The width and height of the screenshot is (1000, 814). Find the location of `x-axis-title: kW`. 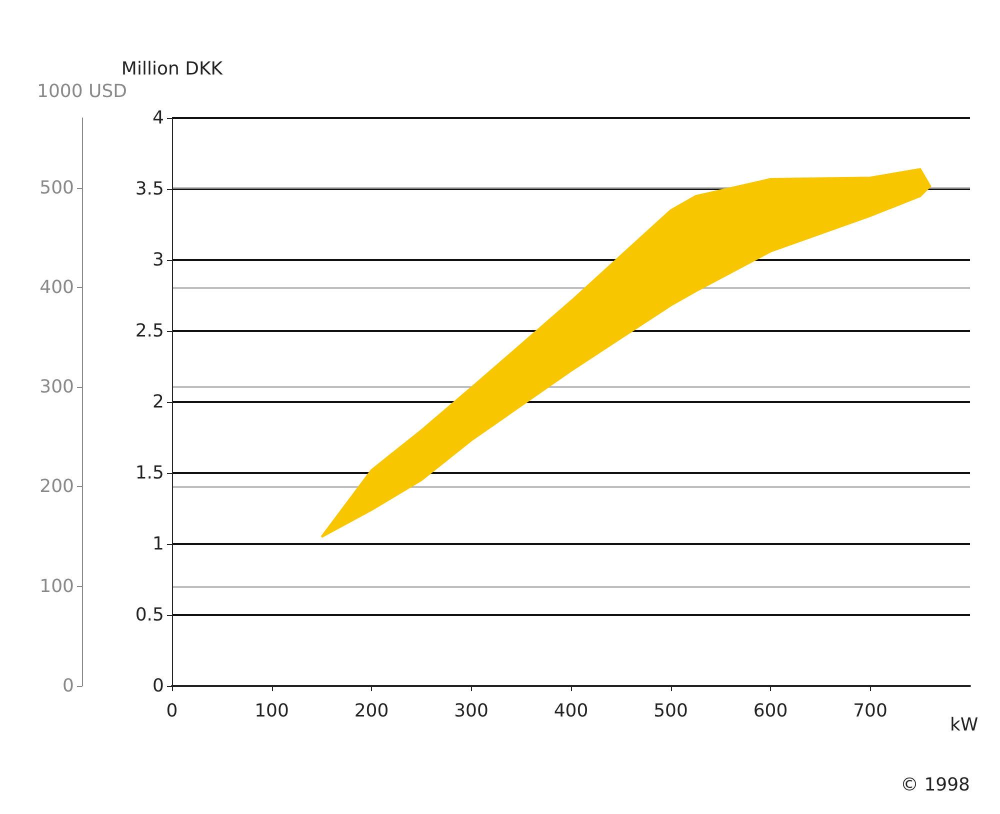

x-axis-title: kW is located at coordinates (964, 725).